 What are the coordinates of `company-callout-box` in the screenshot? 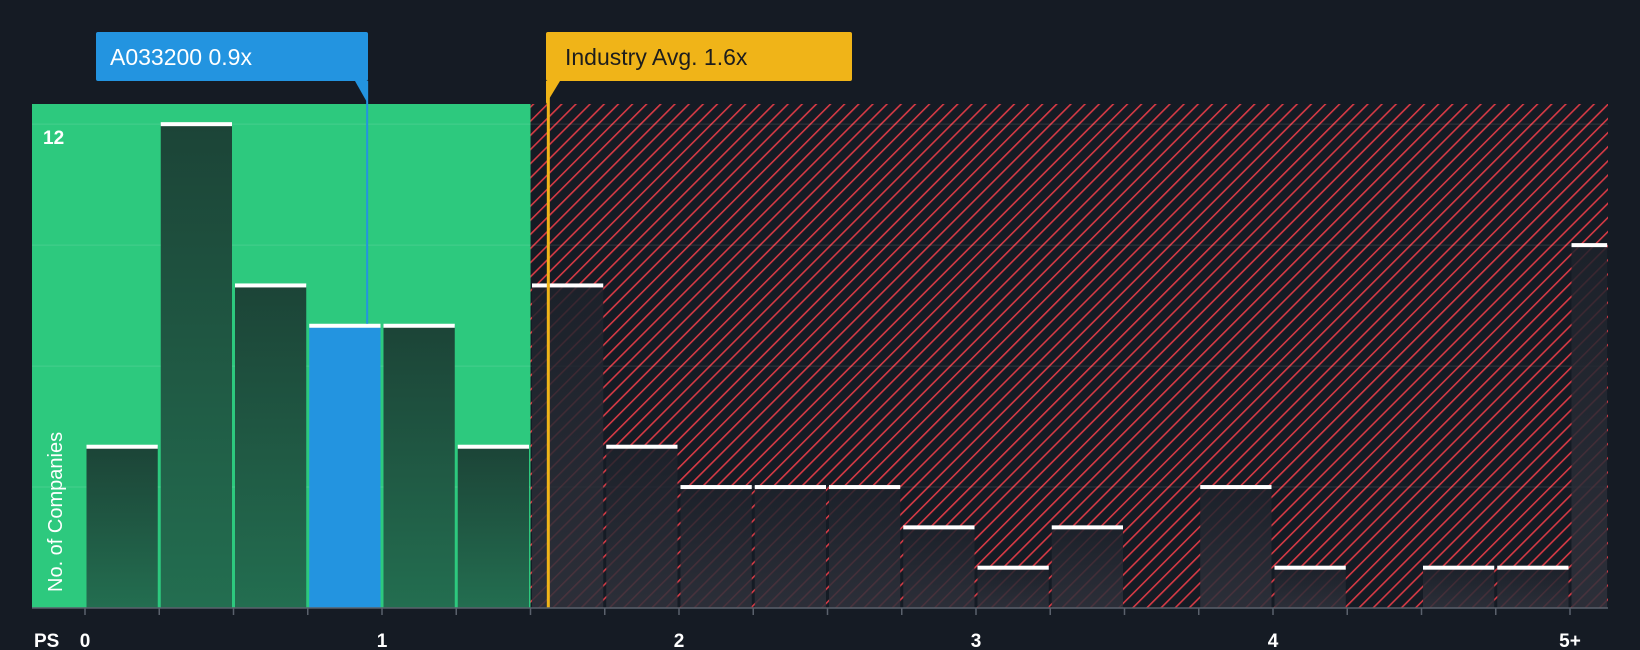 It's located at (232, 56).